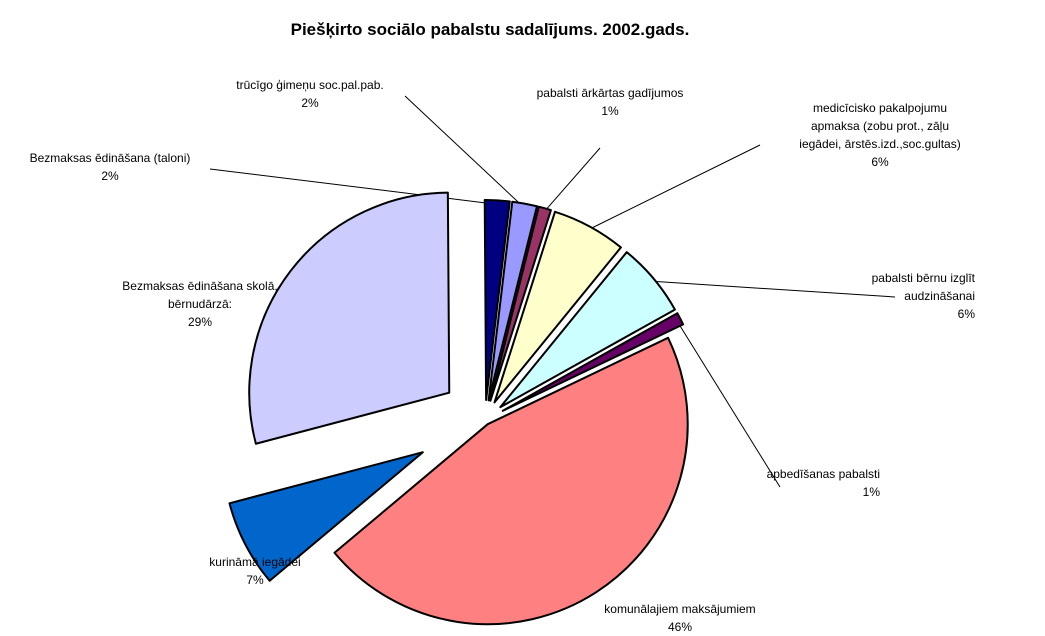 The width and height of the screenshot is (1045, 636). What do you see at coordinates (824, 483) in the screenshot?
I see `slice-label: apbedīšanas pabalsti 1%` at bounding box center [824, 483].